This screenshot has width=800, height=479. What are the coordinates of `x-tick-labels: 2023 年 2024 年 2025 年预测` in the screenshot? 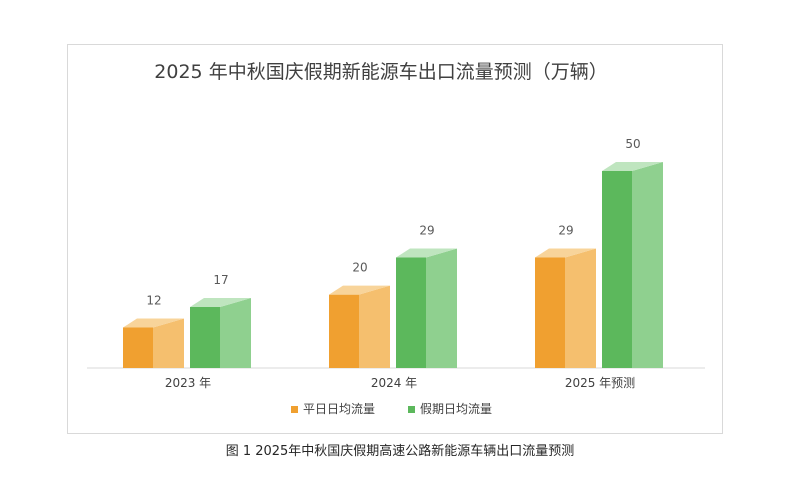 It's located at (400, 383).